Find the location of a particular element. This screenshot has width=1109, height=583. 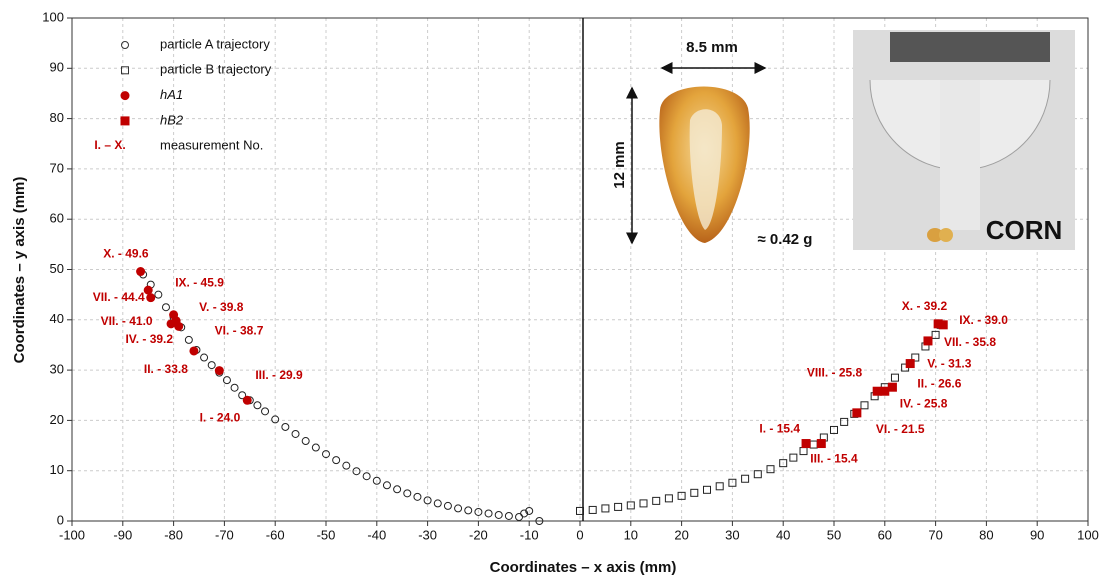

y-tick-label: 90 is located at coordinates (57, 67).